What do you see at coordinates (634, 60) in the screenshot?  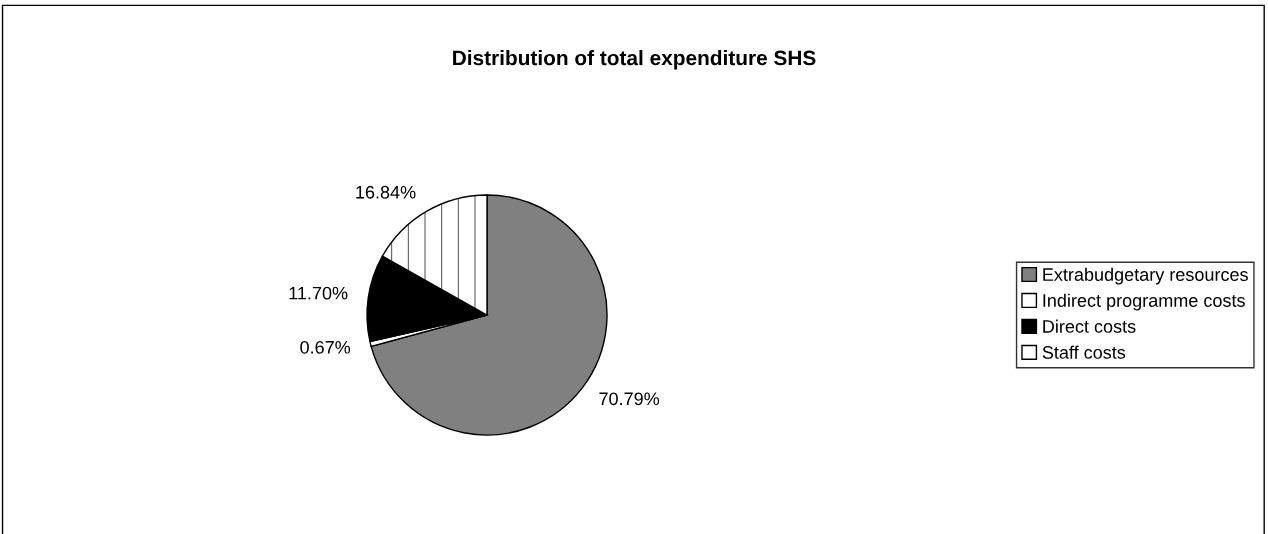 I see `chart-title: Distribution of total expenditure SHS` at bounding box center [634, 60].